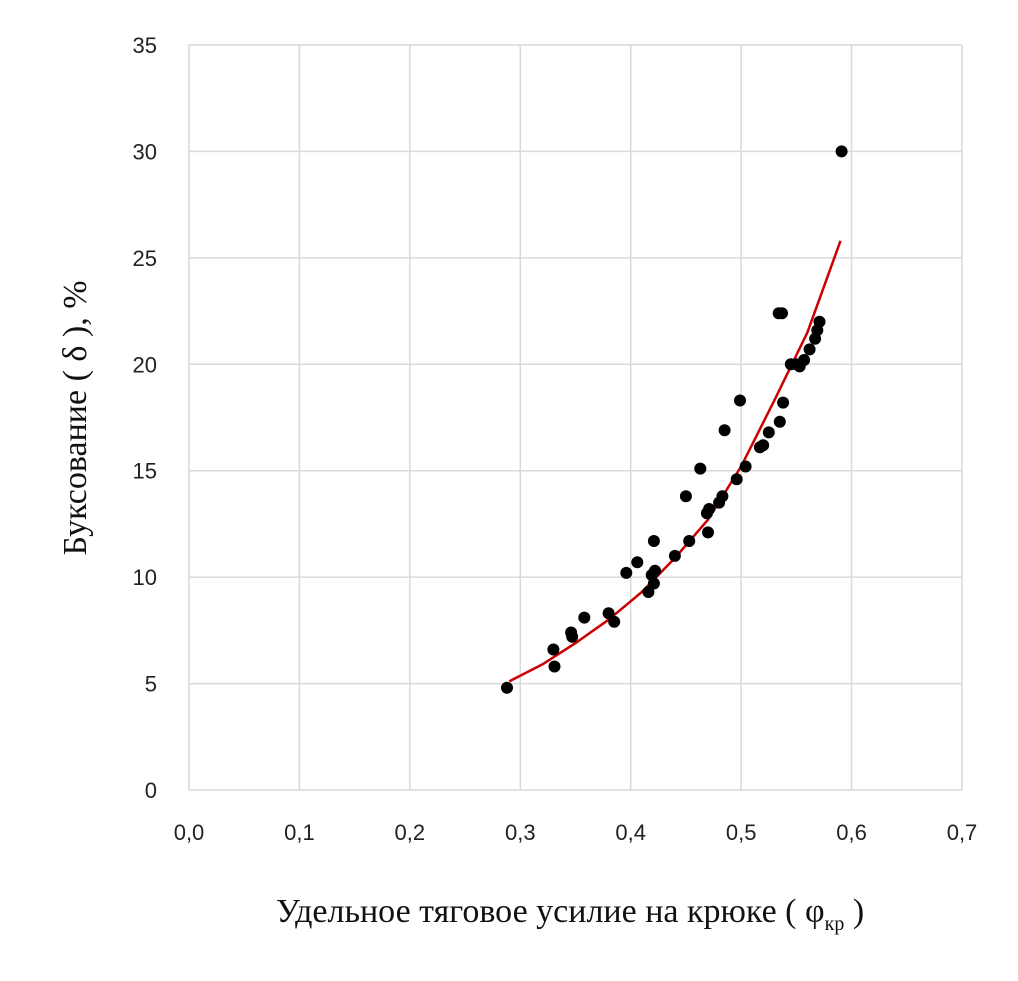  Describe the element at coordinates (835, 924) in the screenshot. I see `x-axis-subscript: кр` at that location.